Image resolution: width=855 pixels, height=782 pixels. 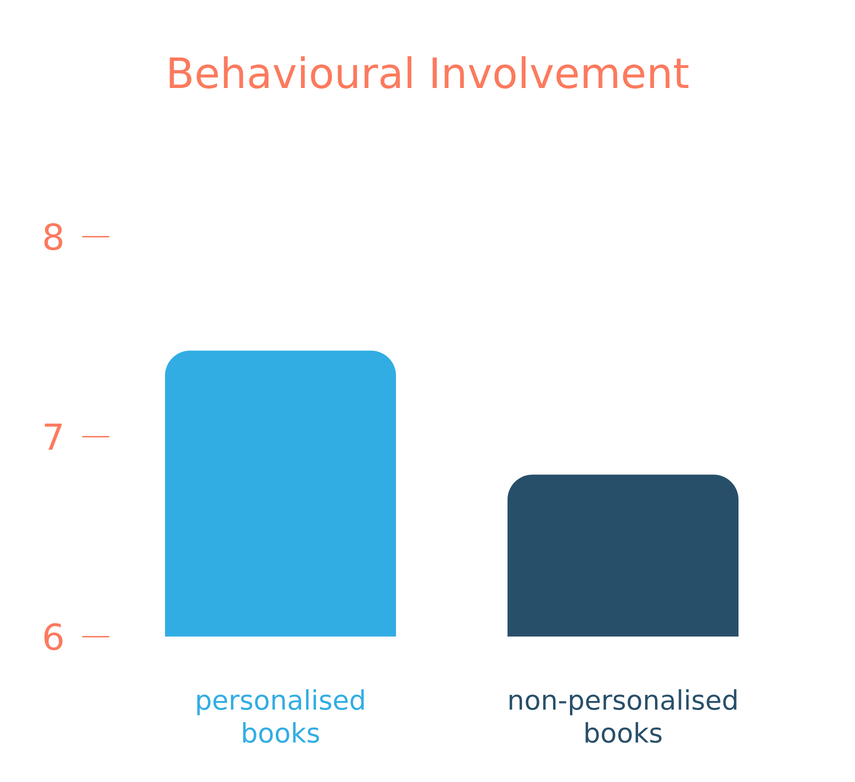 What do you see at coordinates (53, 636) in the screenshot?
I see `y-tick-label: 6` at bounding box center [53, 636].